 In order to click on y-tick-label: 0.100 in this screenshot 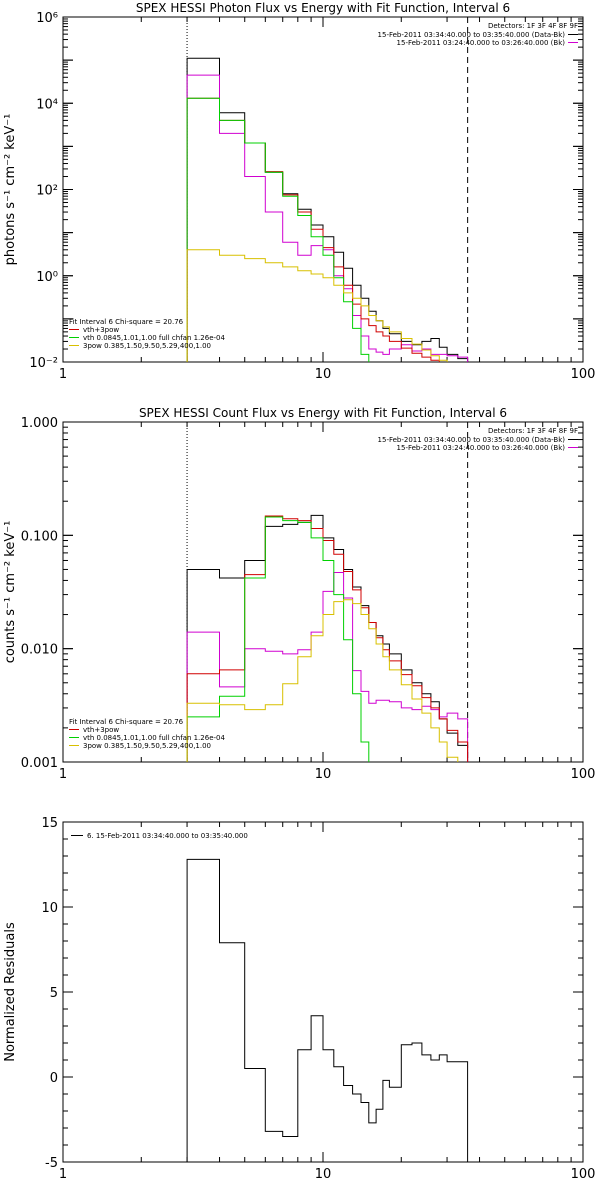, I will do `click(39, 536)`.